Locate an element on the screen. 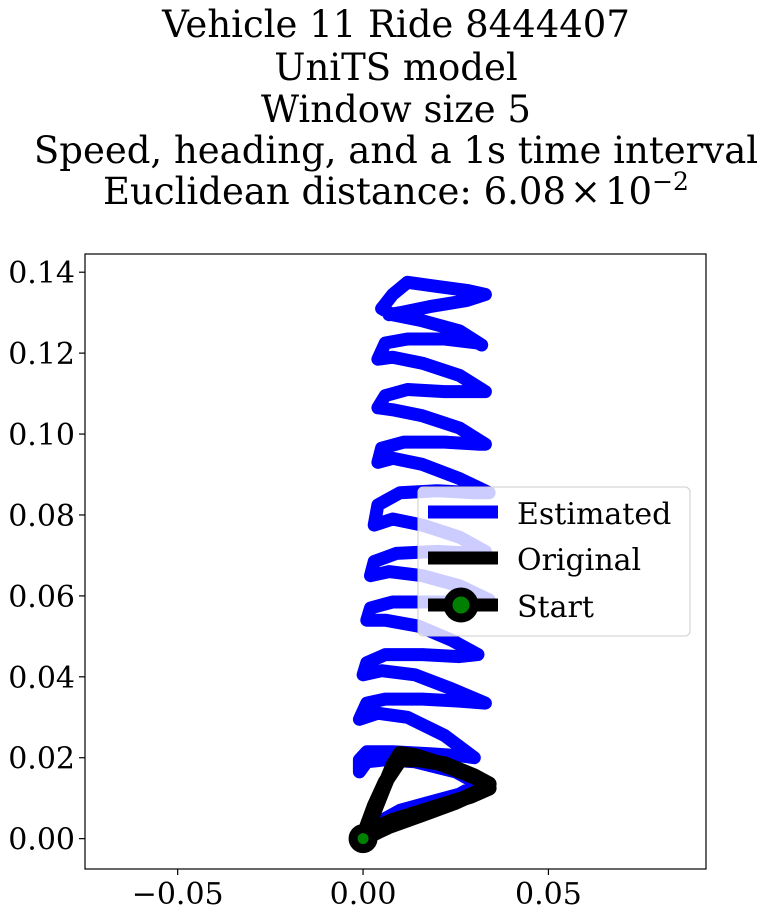  y-tick-label: 0.10 is located at coordinates (41, 435).